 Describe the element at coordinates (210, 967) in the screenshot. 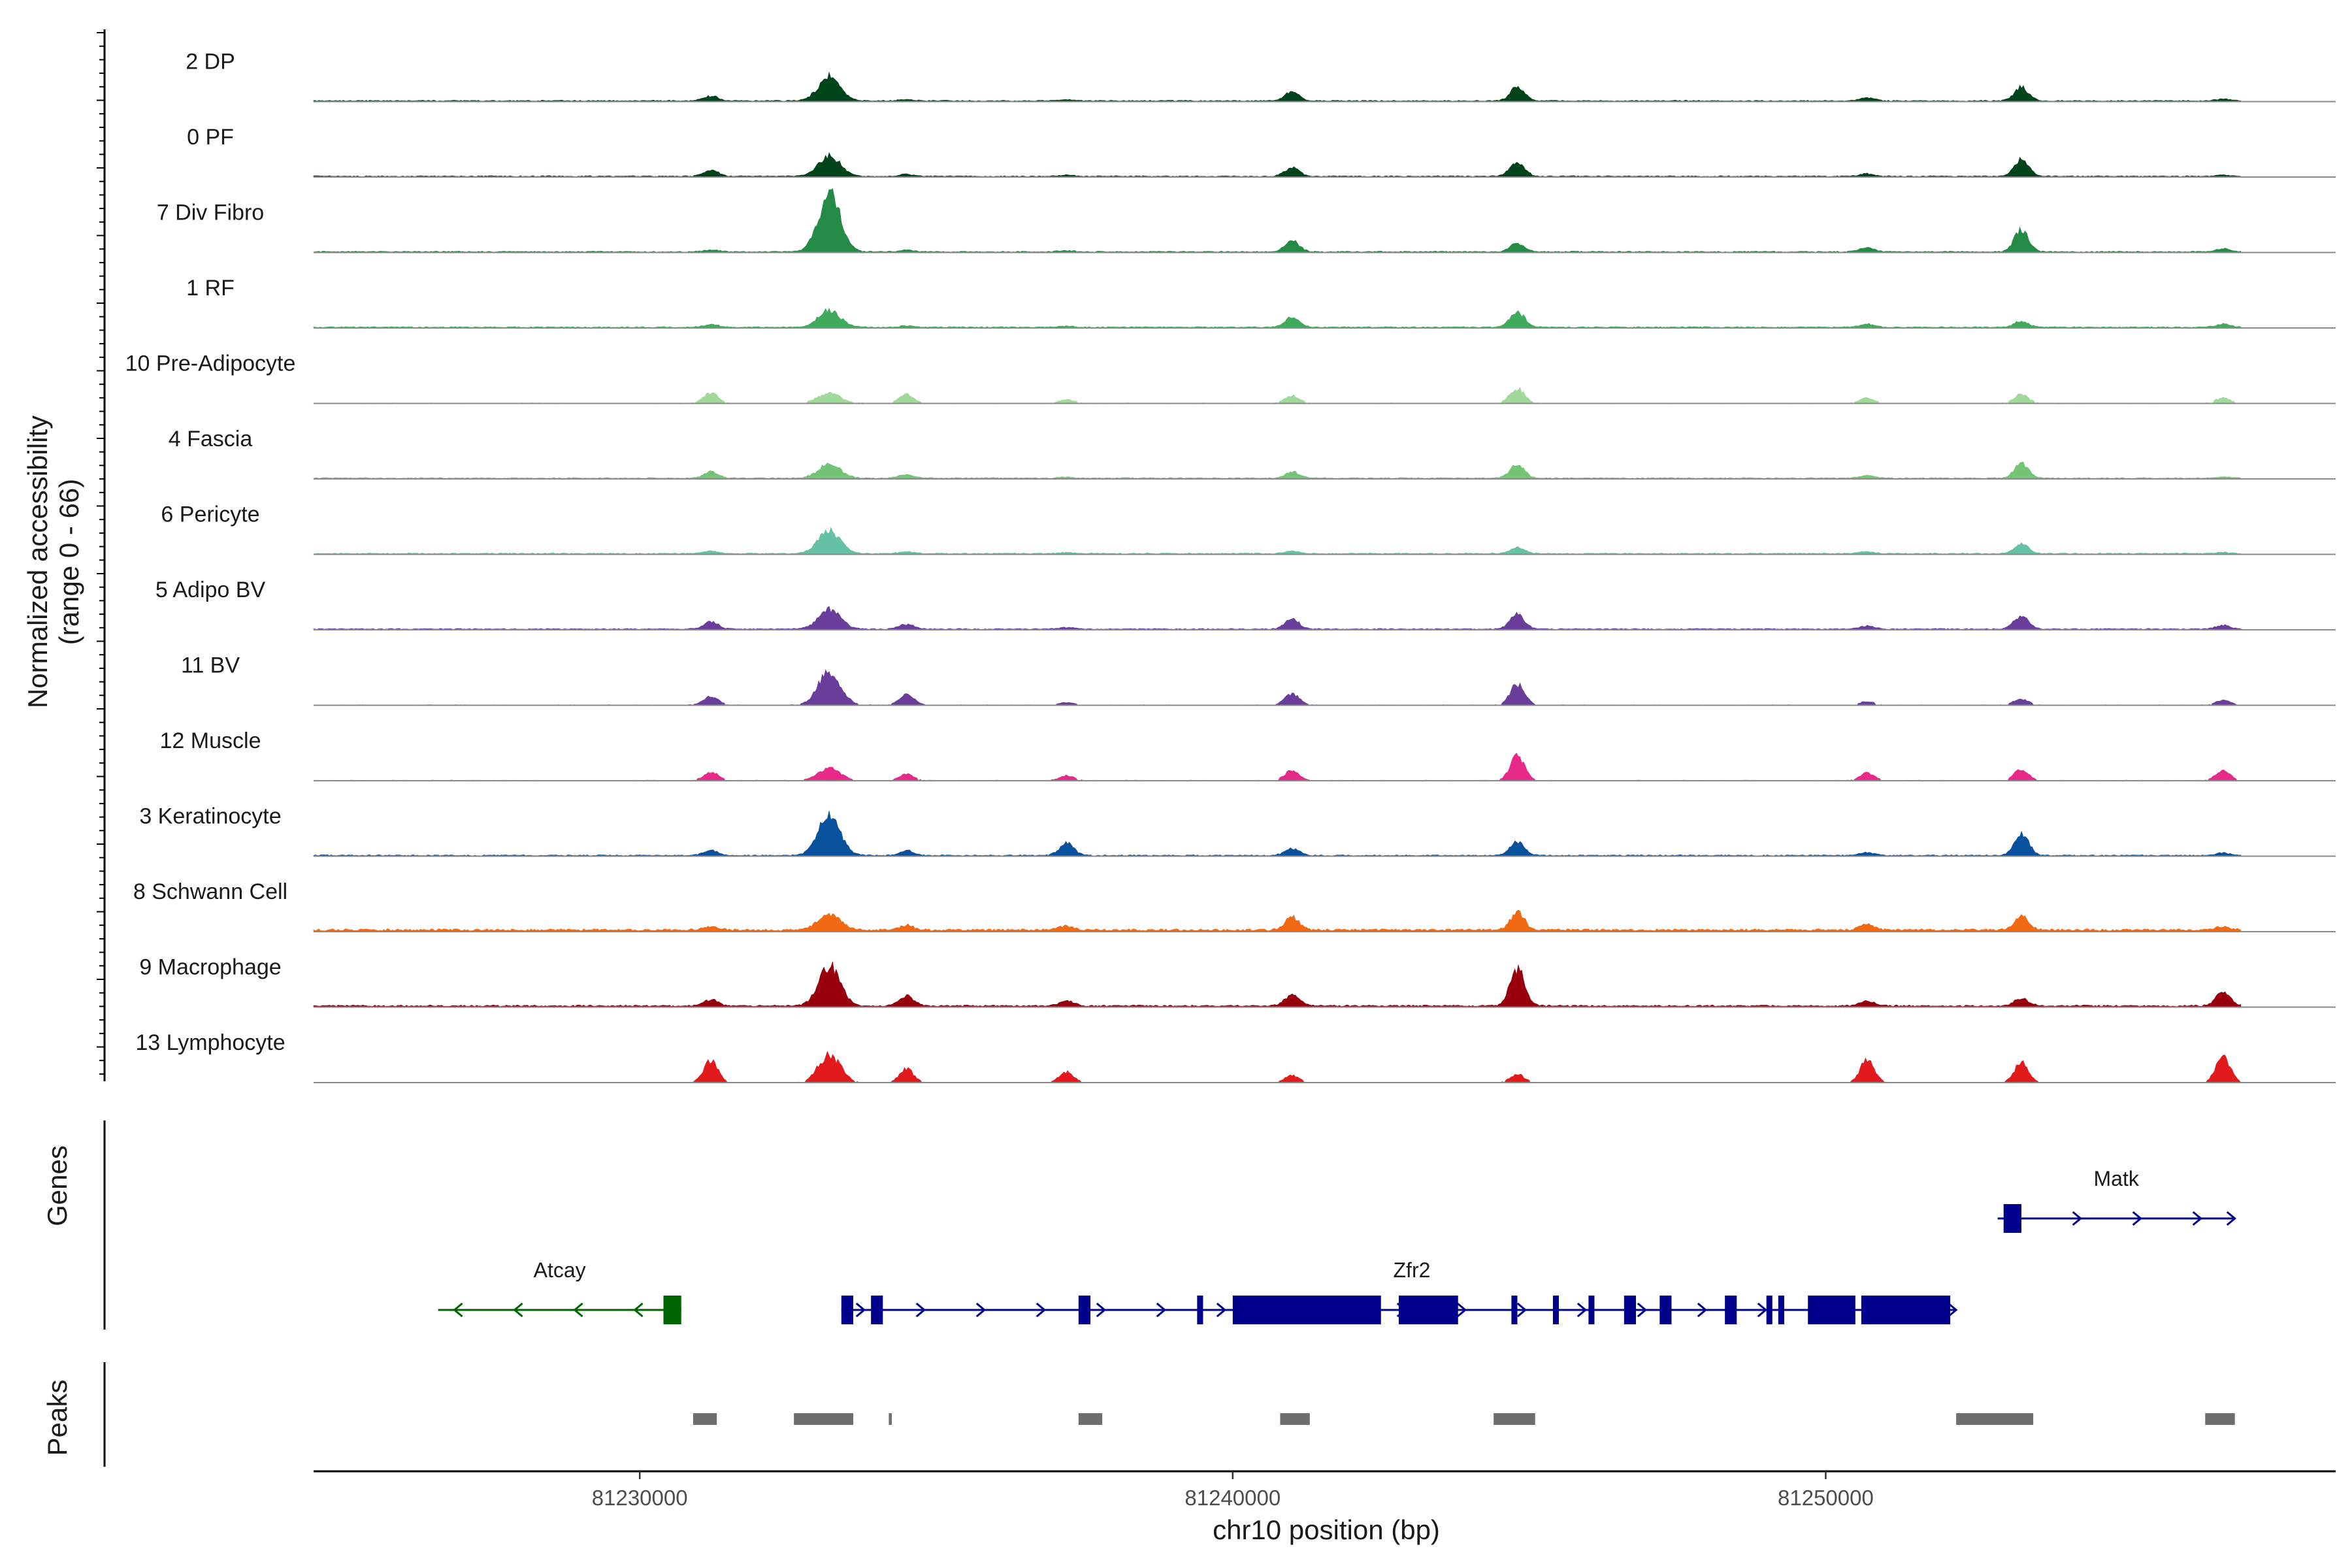

I see `track-label: 9 Macrophage` at that location.